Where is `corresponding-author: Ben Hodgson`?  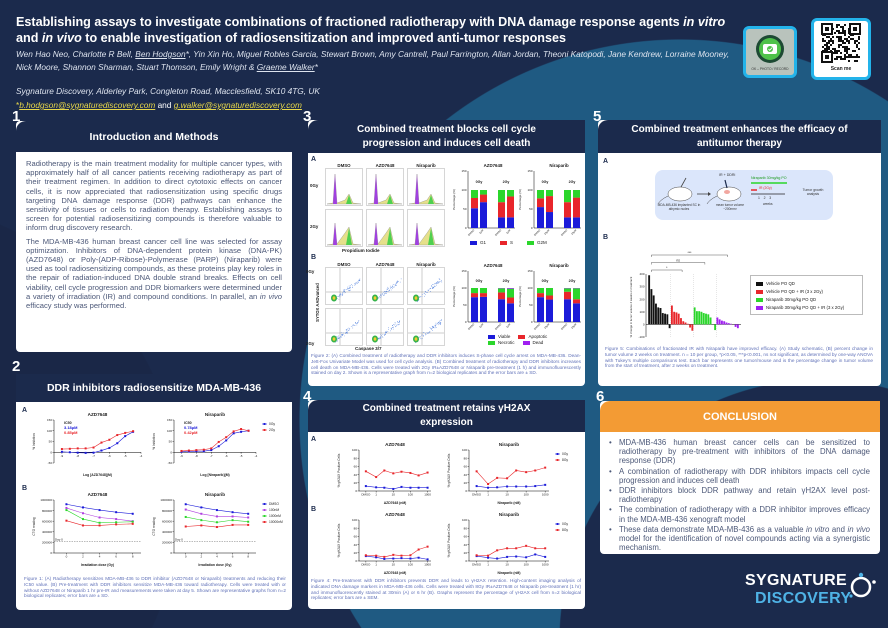
corresponding-author: Ben Hodgson is located at coordinates (160, 54).